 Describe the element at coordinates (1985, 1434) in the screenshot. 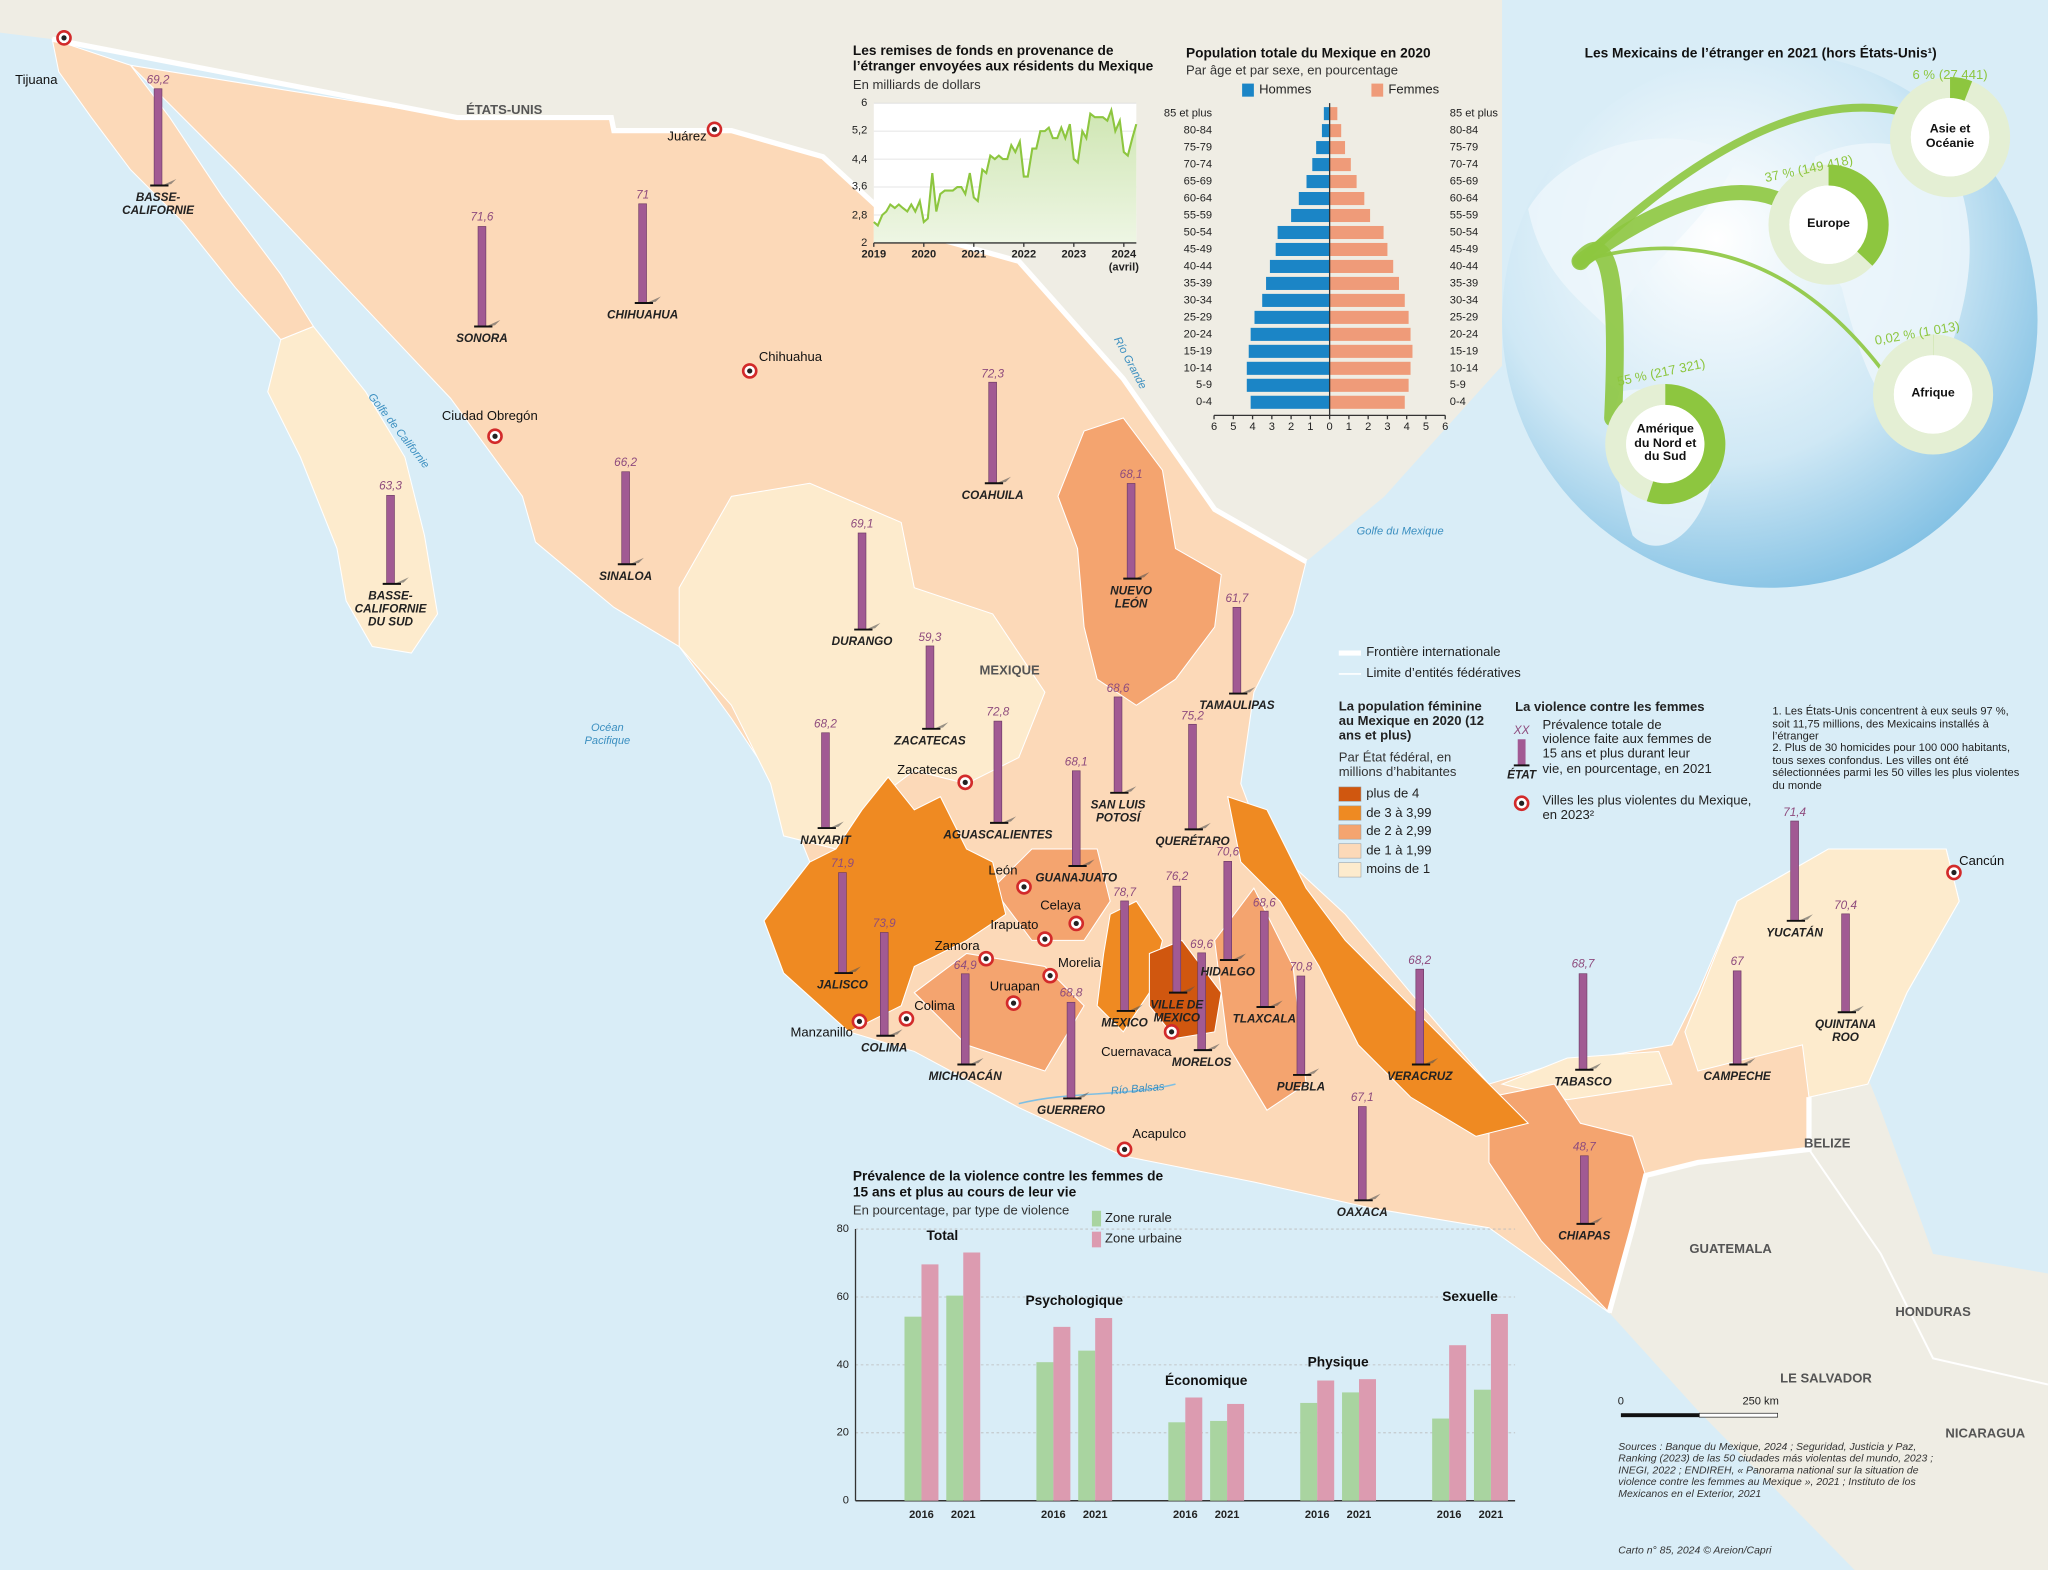

I see `country-label: NICARAGUA` at that location.